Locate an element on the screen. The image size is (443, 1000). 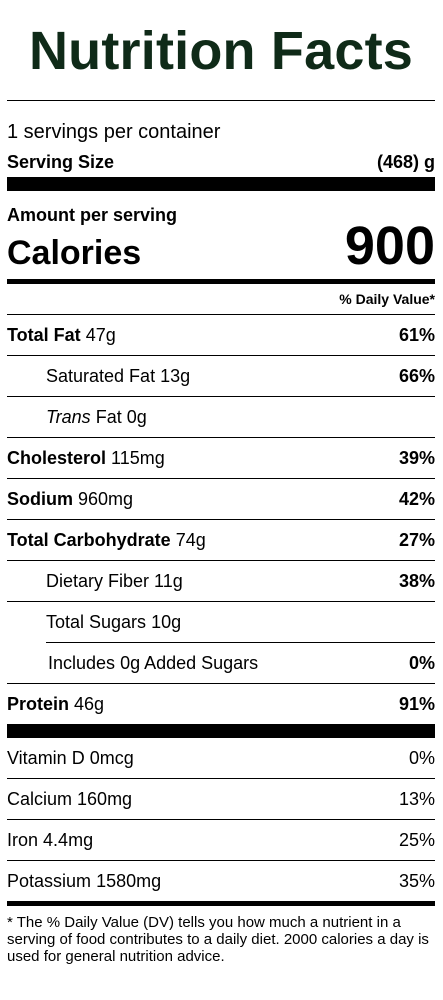
amount-per-serving: Amount per serving is located at coordinates (92, 215).